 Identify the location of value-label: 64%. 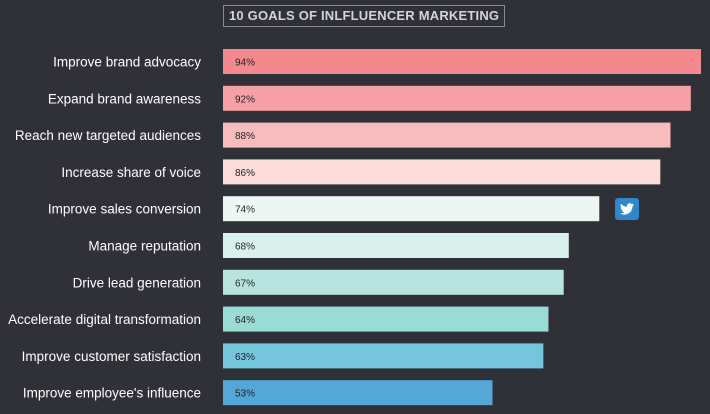
(245, 320).